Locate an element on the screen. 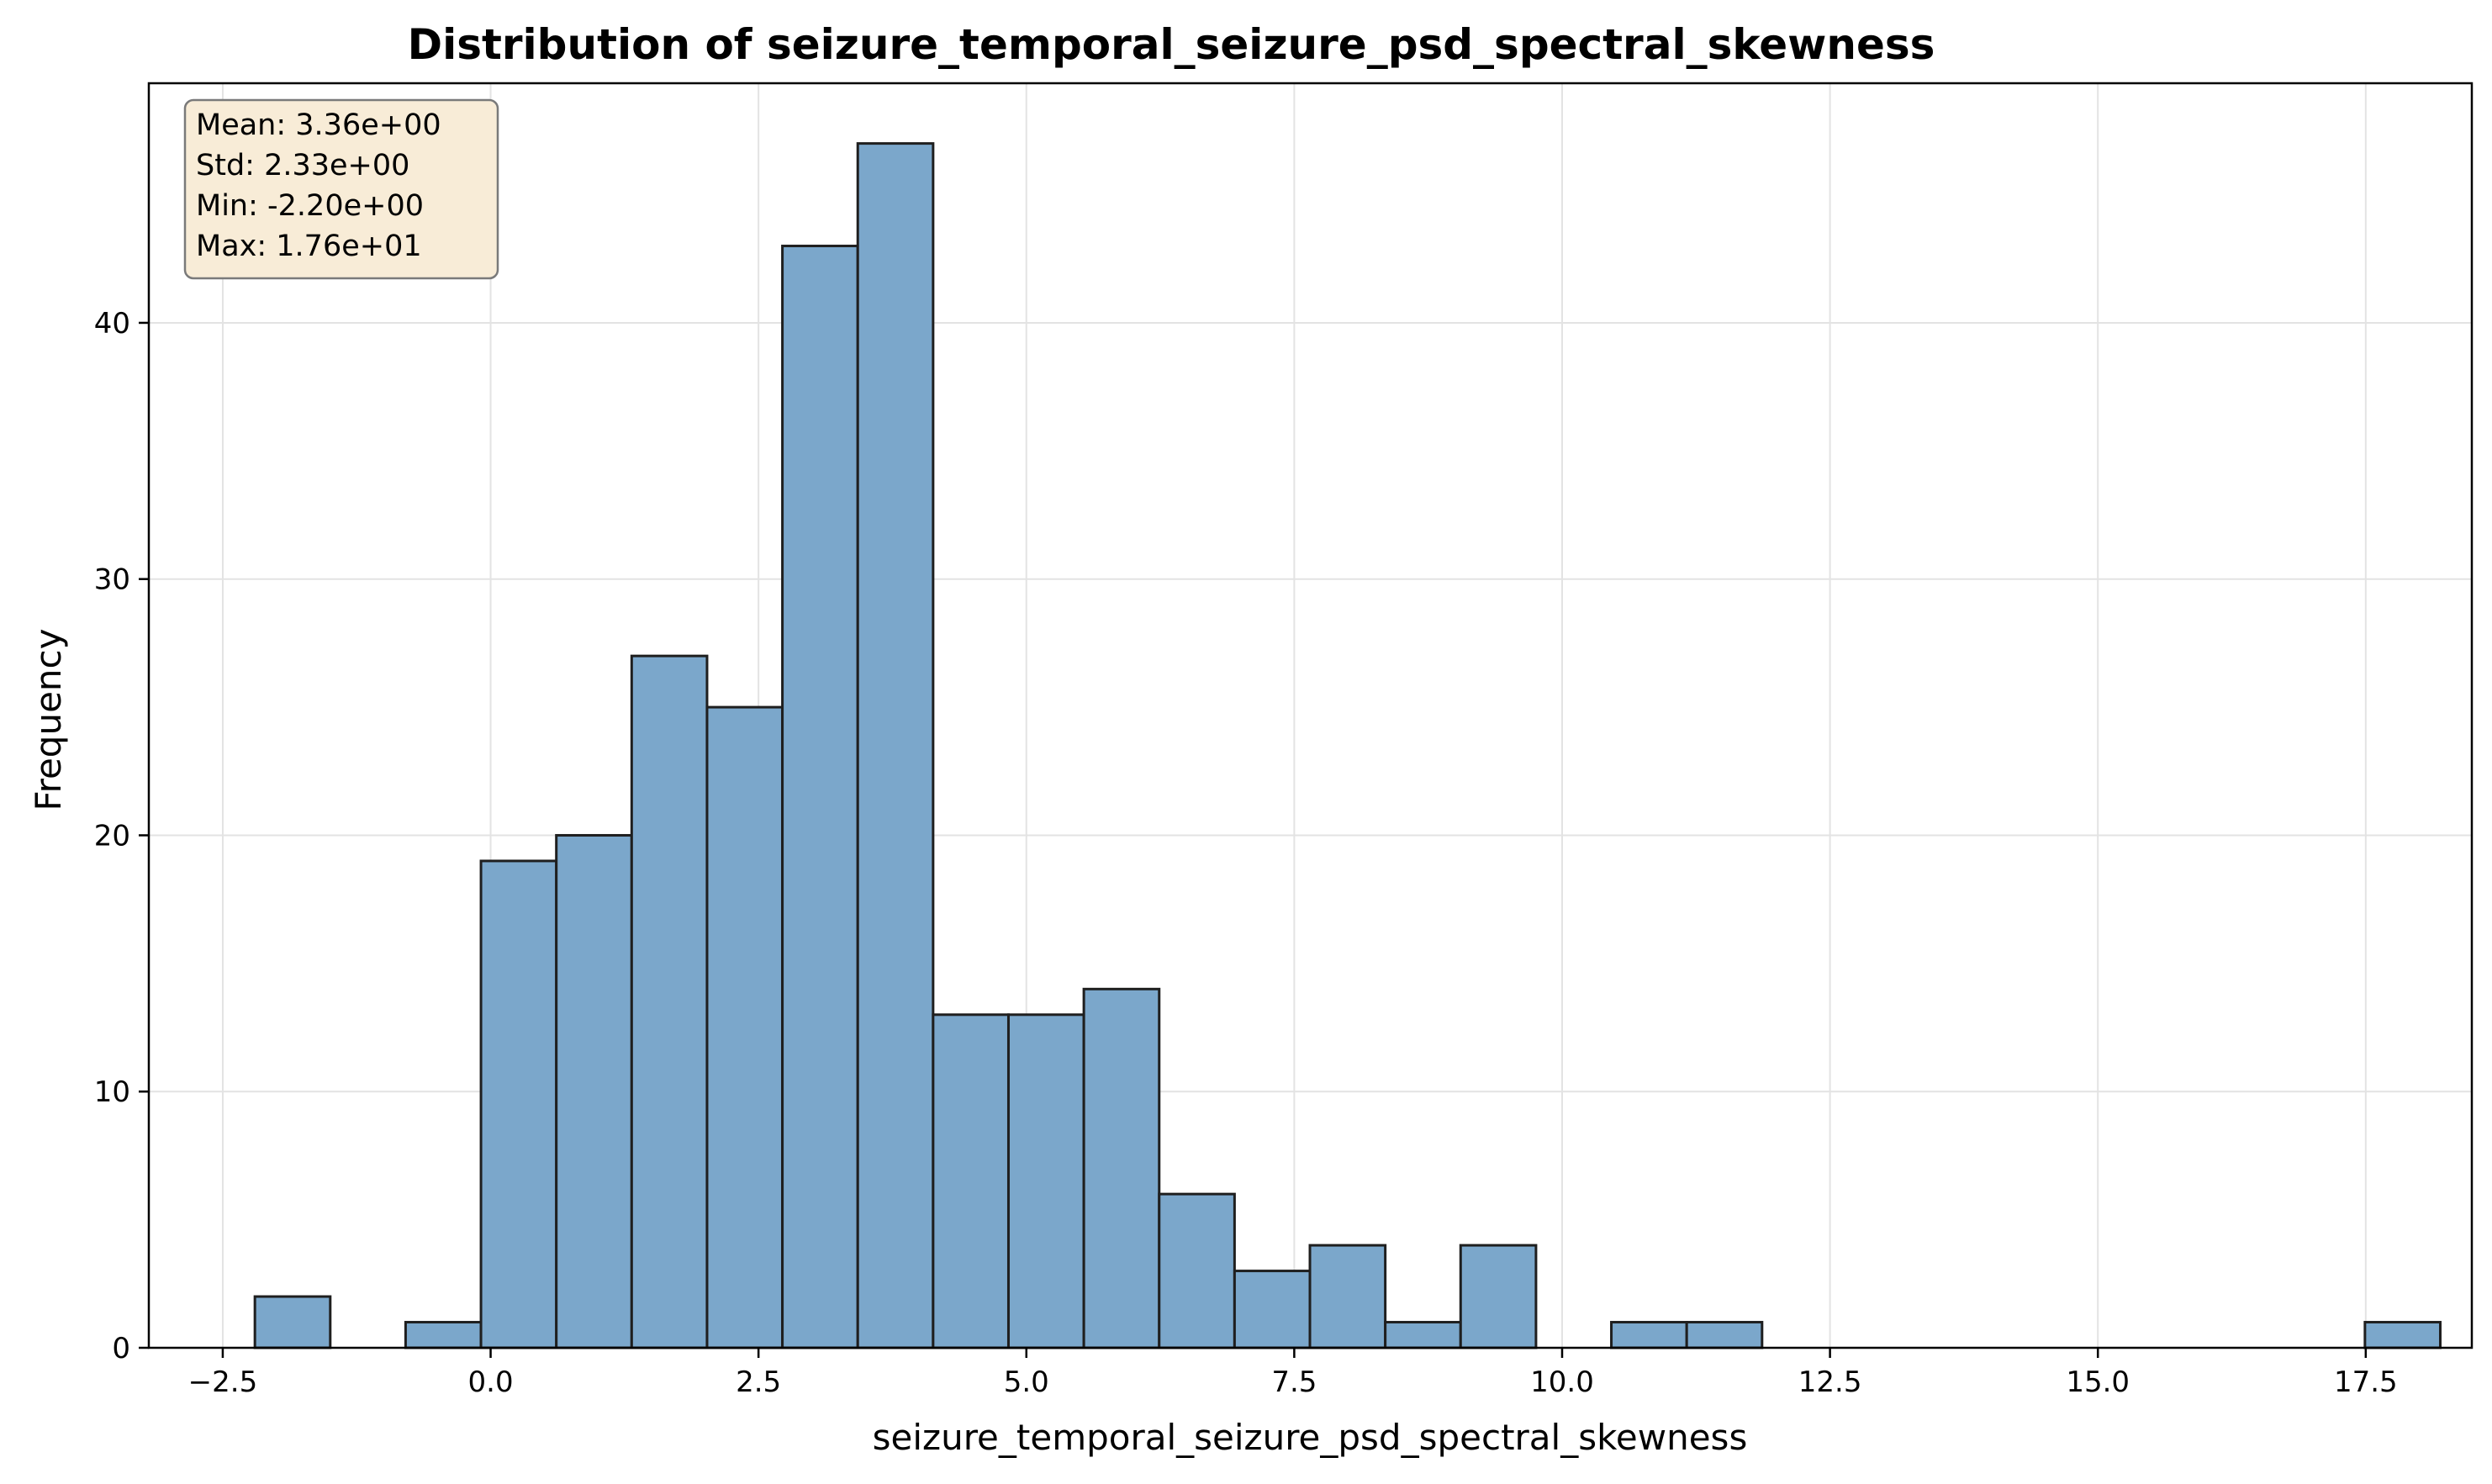 The width and height of the screenshot is (2492, 1484). stats-box-background is located at coordinates (341, 189).